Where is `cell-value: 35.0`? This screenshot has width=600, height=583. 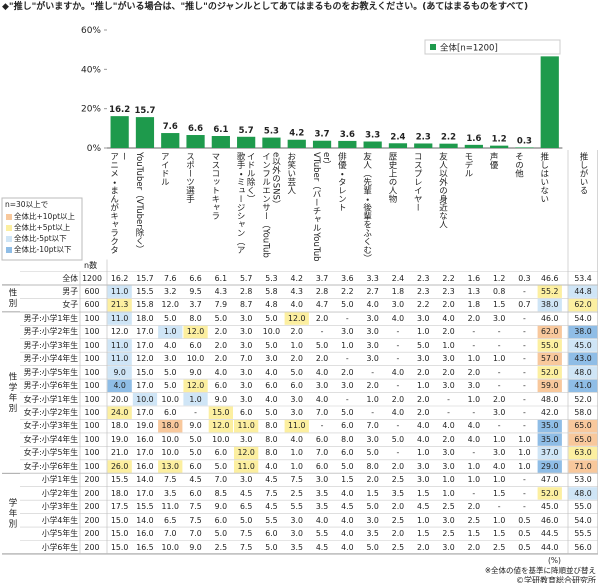
cell-value: 35.0 is located at coordinates (550, 426).